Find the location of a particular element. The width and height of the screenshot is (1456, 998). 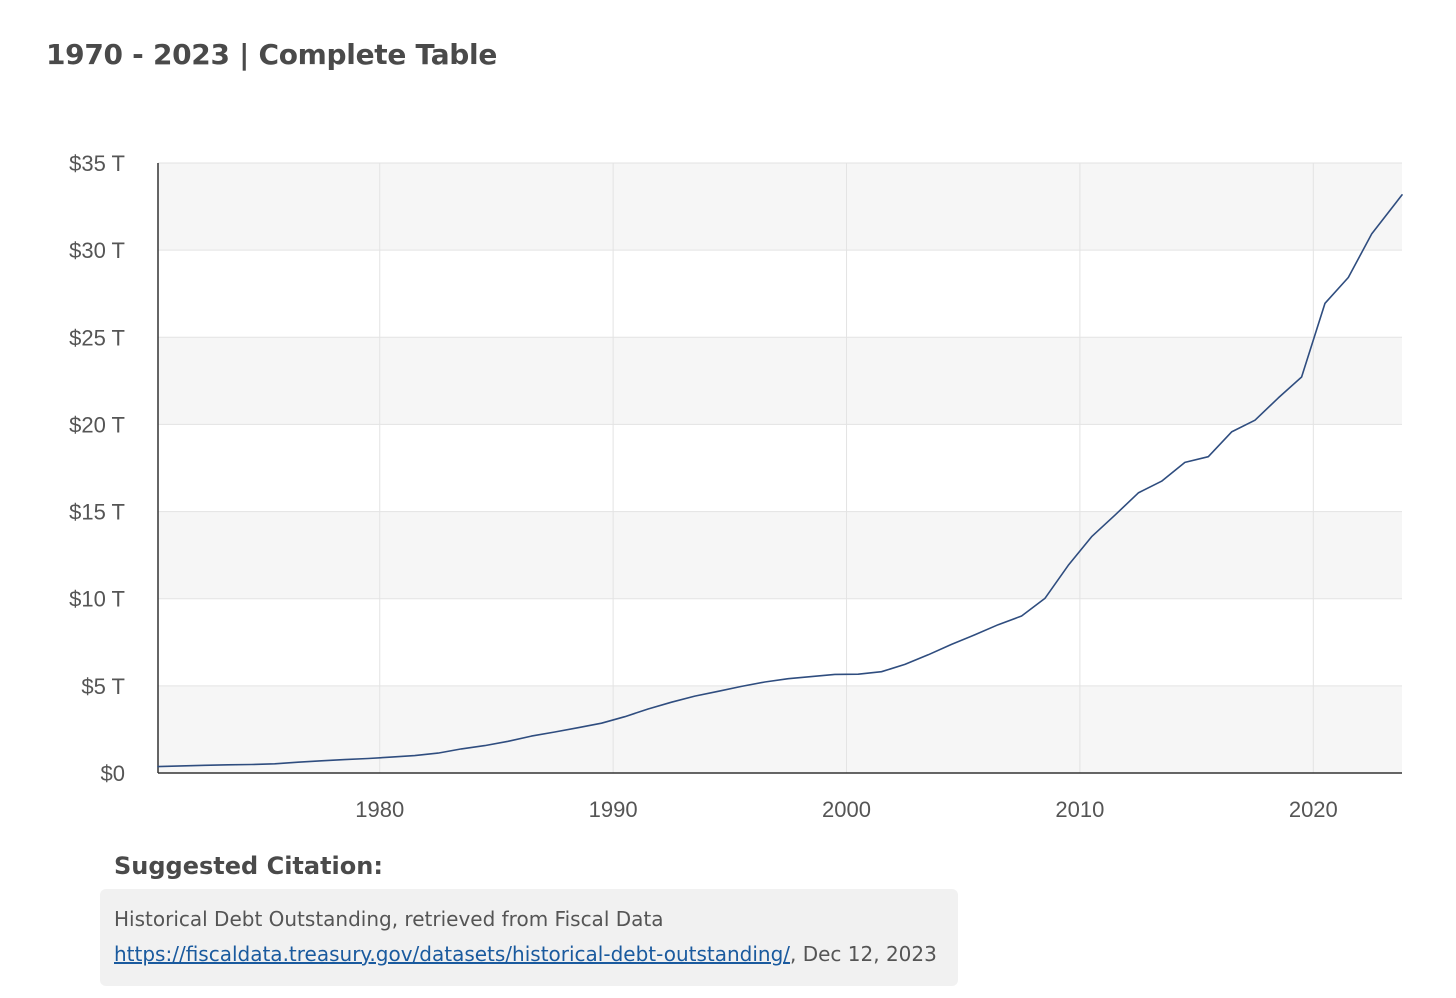

x-tick-labels: 1980 1990 2000 2010 2020 is located at coordinates (846, 809).